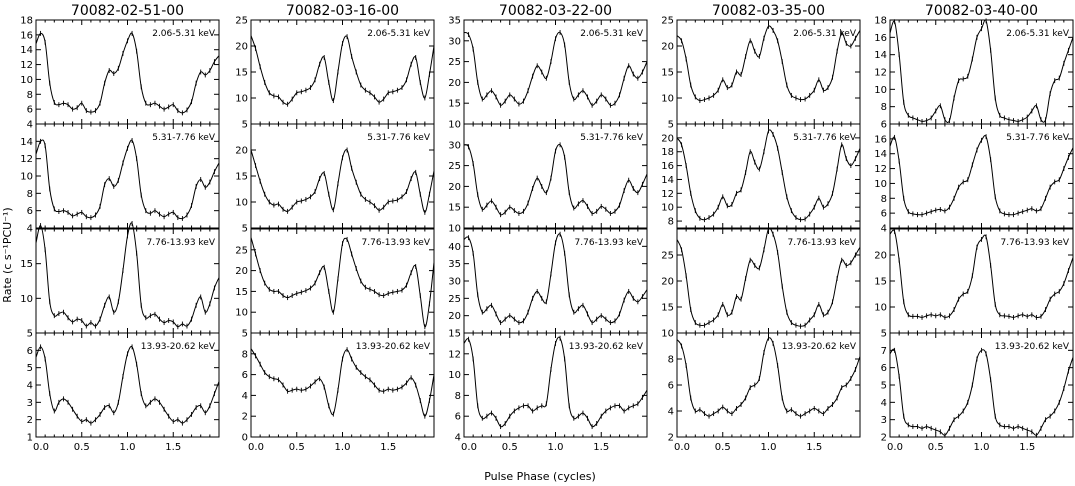 The image size is (1075, 486). I want to click on panel: 8 10 12 14 16 18 20 5.31-7.76 keV, so click(761, 176).